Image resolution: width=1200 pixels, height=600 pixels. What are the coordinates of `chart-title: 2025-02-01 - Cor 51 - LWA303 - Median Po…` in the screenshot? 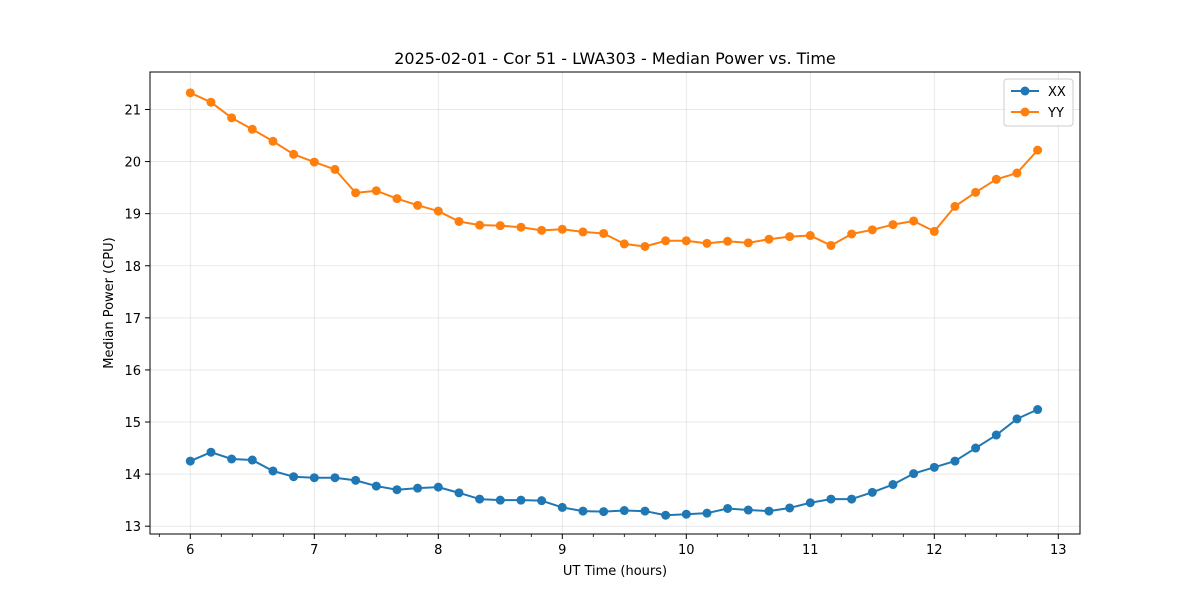 It's located at (615, 58).